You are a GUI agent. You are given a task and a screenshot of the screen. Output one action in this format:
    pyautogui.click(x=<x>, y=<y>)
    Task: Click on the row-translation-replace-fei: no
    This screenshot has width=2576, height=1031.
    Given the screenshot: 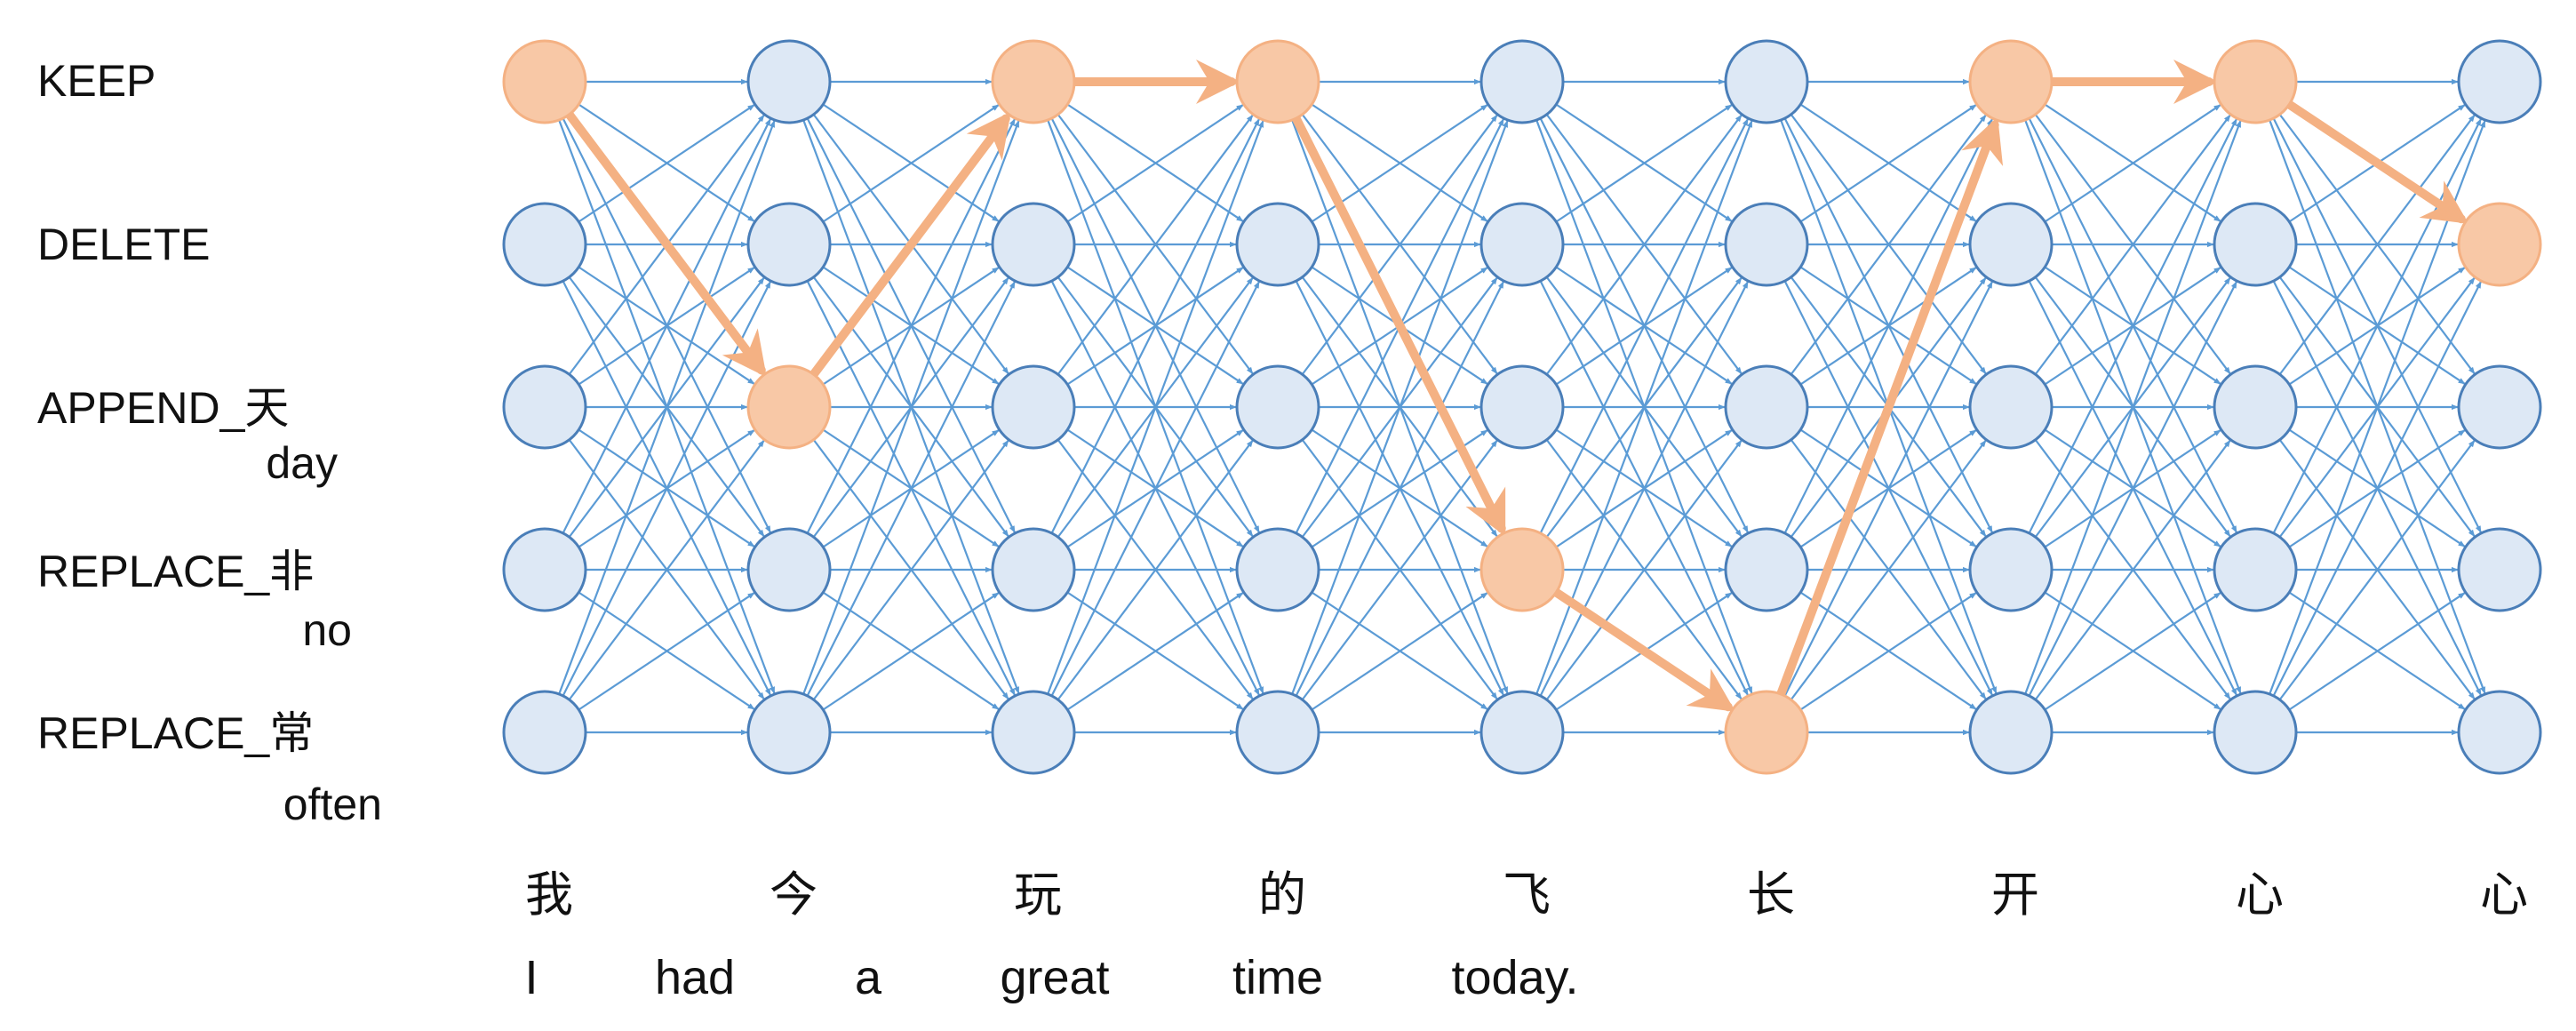 What is the action you would take?
    pyautogui.click(x=327, y=630)
    